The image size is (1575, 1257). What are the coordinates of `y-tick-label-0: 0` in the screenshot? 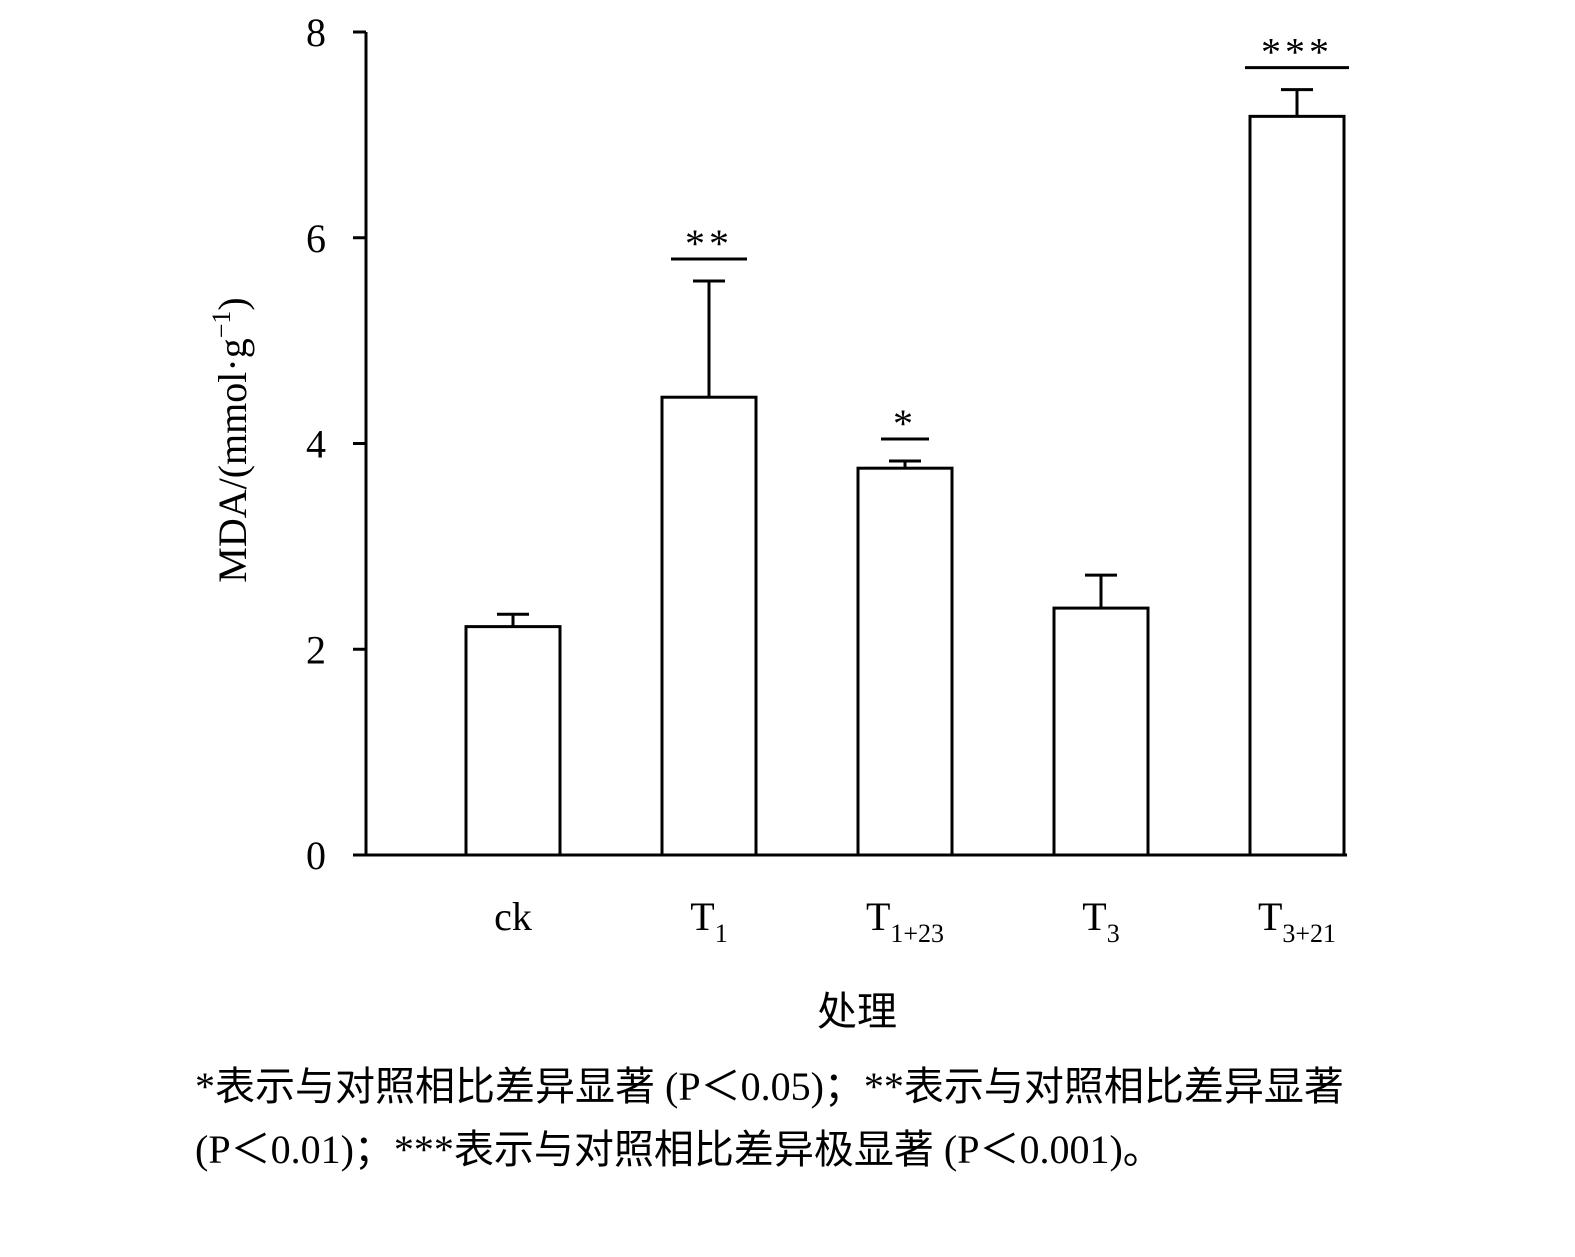 It's located at (316, 855).